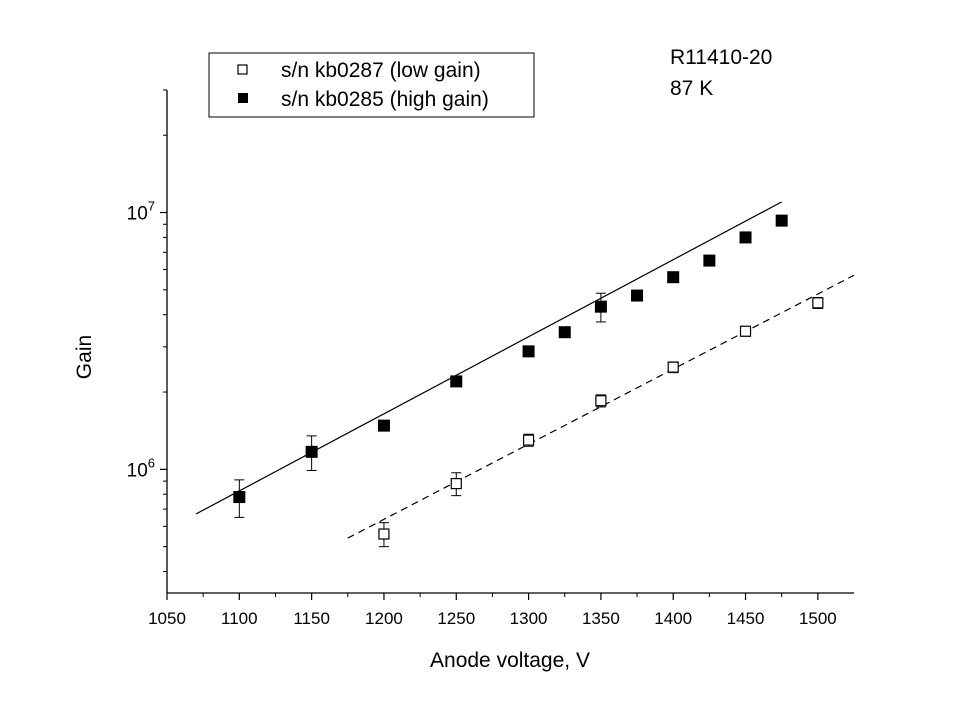  Describe the element at coordinates (243, 98) in the screenshot. I see `legend-marker-high-gain` at that location.